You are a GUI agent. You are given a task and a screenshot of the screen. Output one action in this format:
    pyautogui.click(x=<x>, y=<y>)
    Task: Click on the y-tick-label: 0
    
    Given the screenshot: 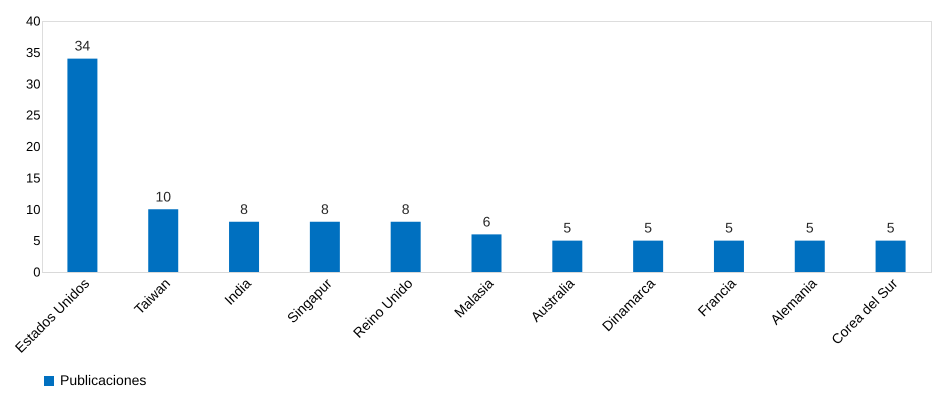 What is the action you would take?
    pyautogui.click(x=36, y=272)
    